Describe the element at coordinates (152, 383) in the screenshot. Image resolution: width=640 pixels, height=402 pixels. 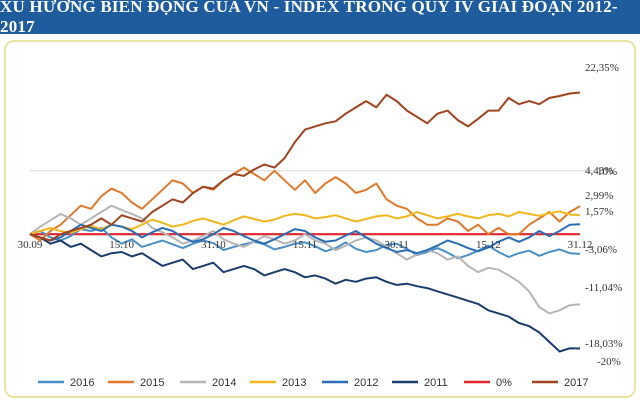
I see `legend-label: 2015` at that location.